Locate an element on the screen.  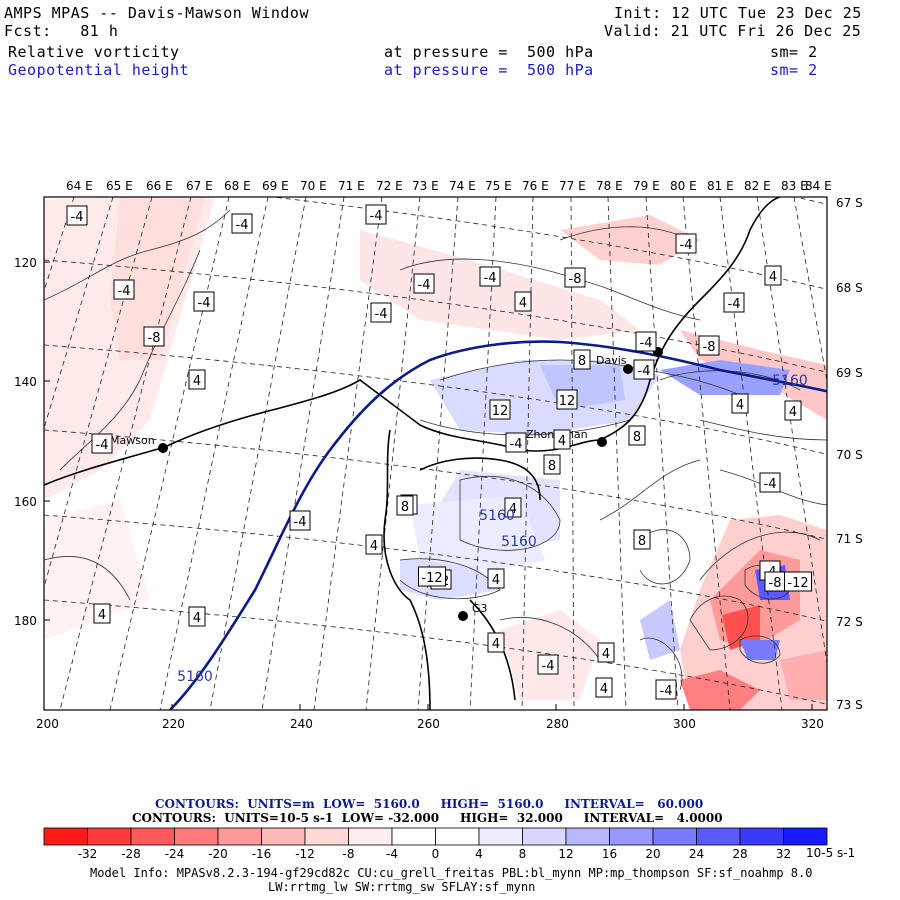
colorbar-tick-label: 4 is located at coordinates (479, 854).